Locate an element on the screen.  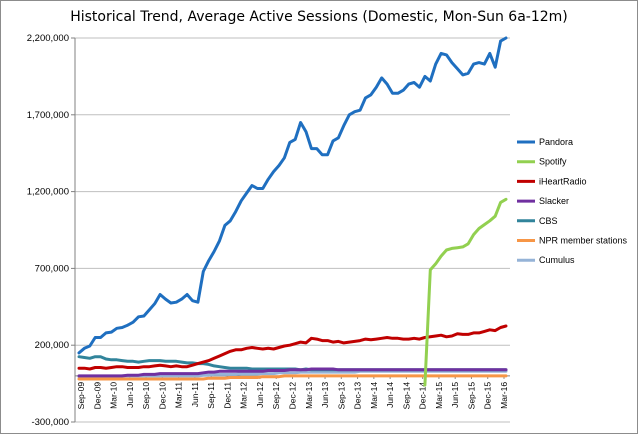
x-tick-label: Sep-15 is located at coordinates (471, 396).